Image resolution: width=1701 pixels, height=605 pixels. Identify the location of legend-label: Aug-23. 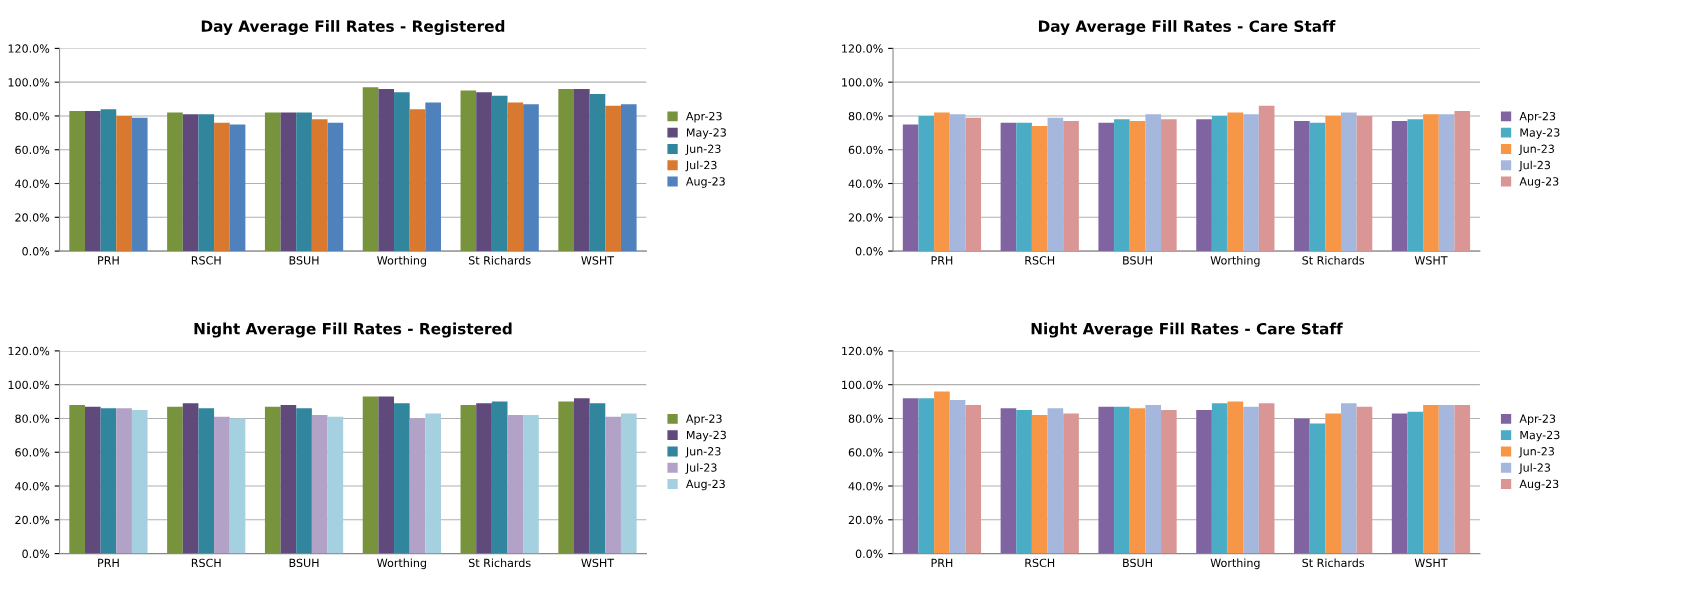
(705, 485).